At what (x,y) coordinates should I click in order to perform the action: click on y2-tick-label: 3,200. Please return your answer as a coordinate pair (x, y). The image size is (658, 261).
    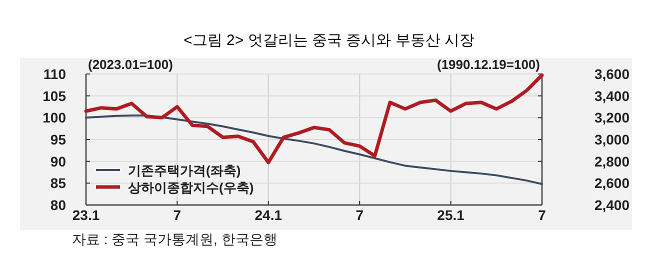
    Looking at the image, I should click on (612, 118).